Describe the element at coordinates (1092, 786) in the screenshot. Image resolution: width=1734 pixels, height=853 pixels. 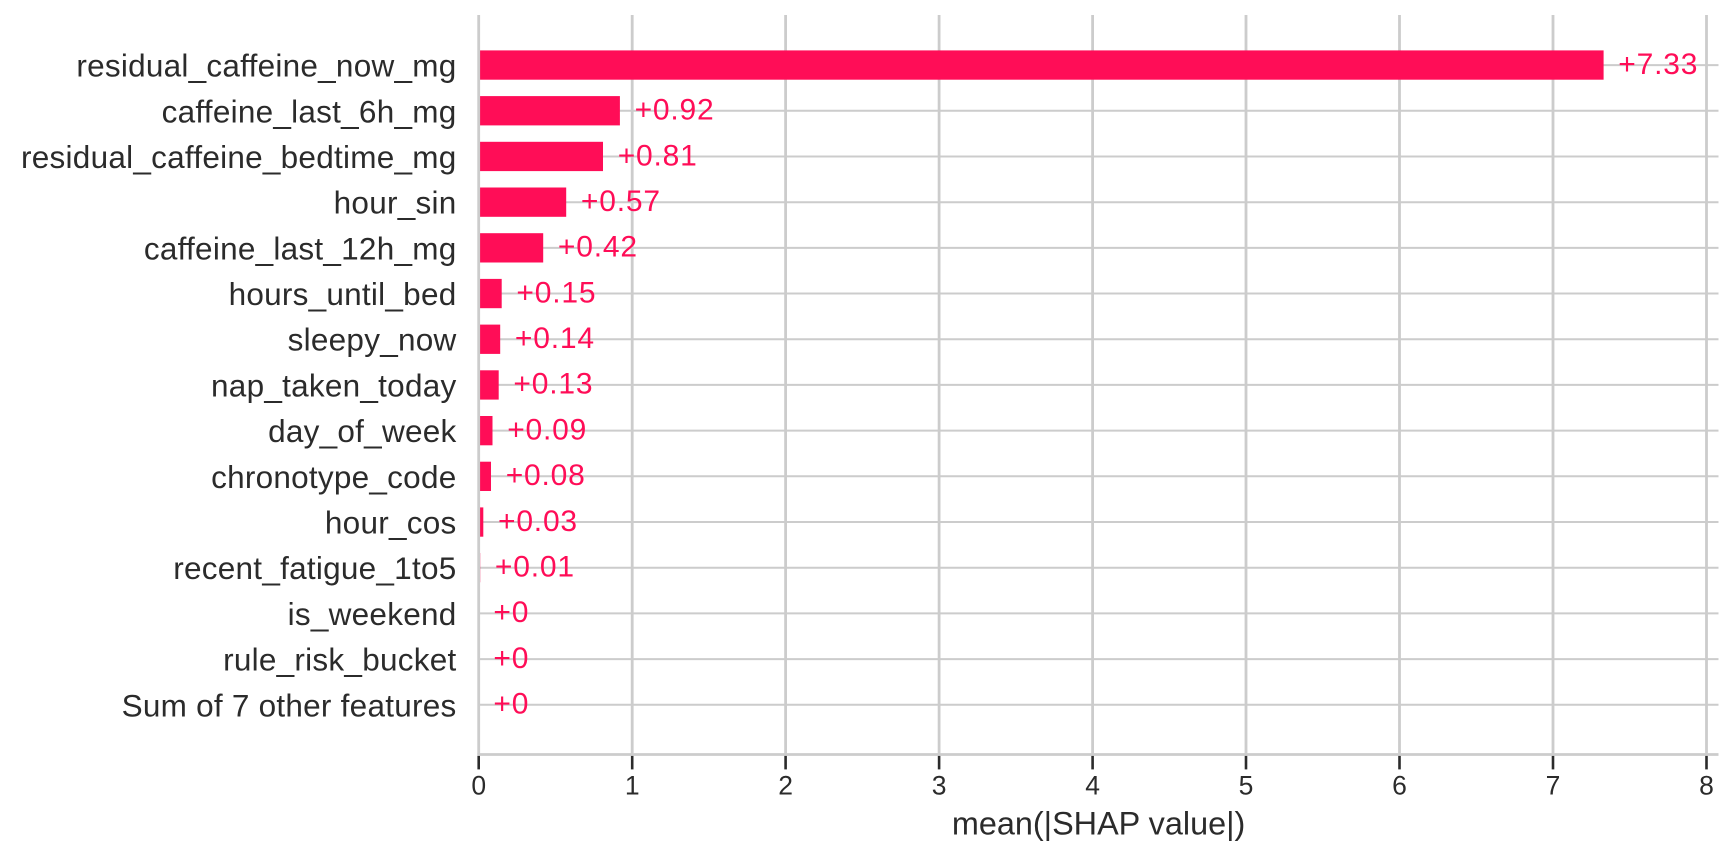
I see `svg-text: 4` at that location.